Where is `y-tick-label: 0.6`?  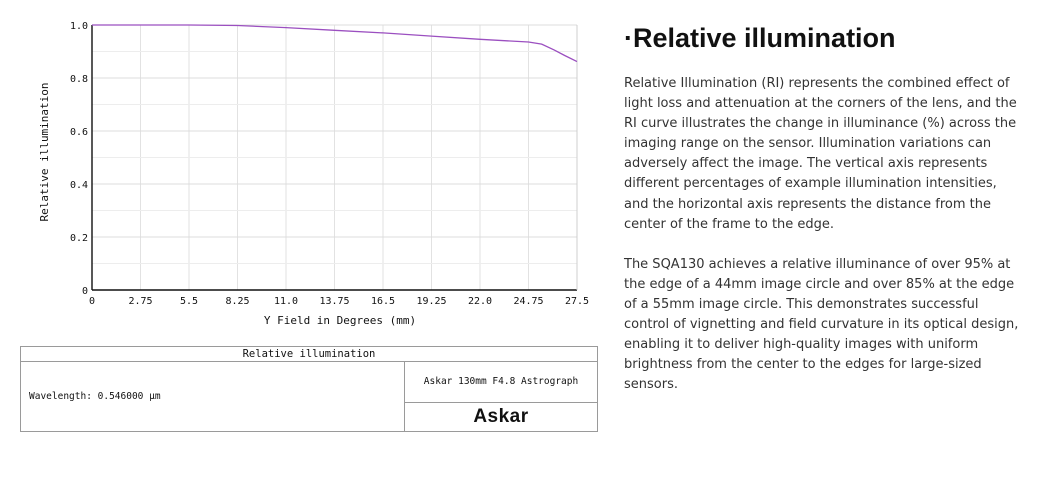
y-tick-label: 0.6 is located at coordinates (79, 132).